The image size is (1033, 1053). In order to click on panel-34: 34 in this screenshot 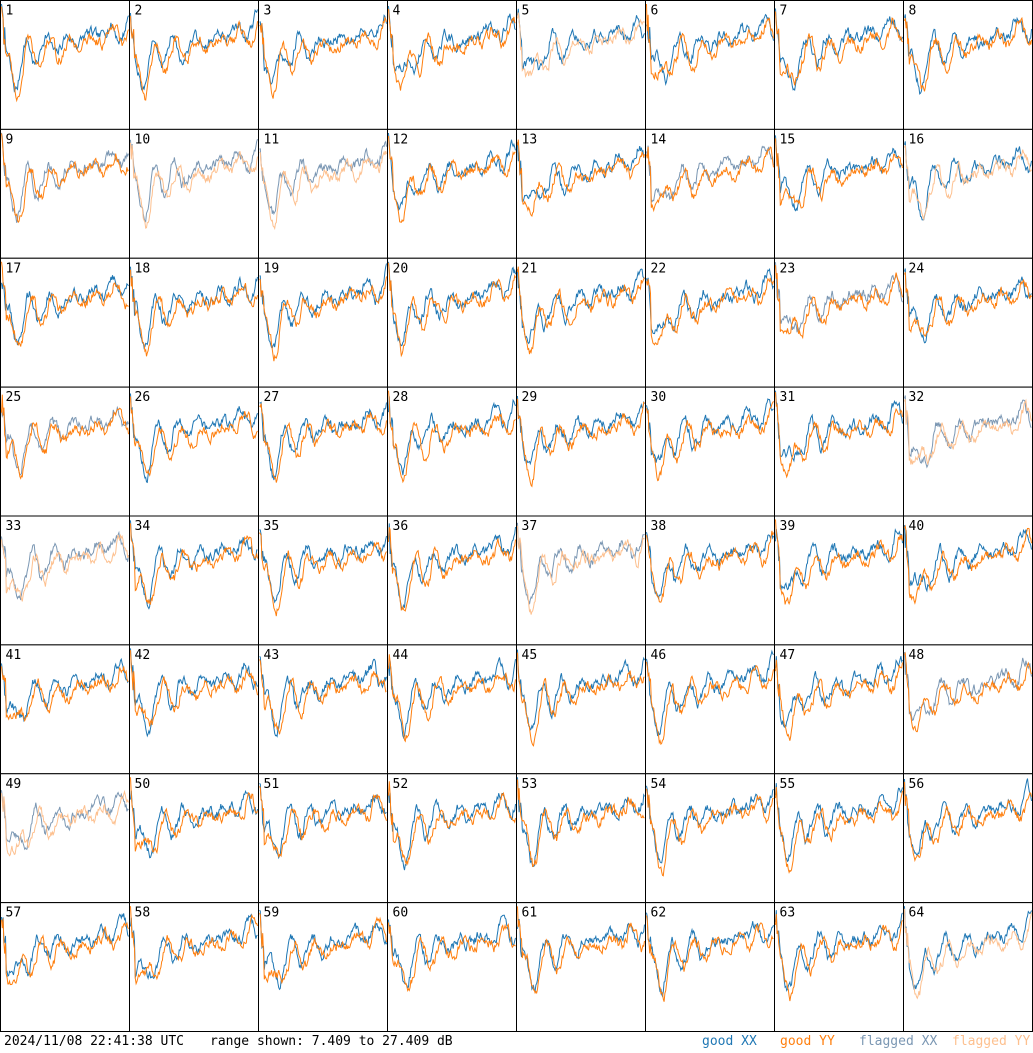, I will do `click(194, 580)`.